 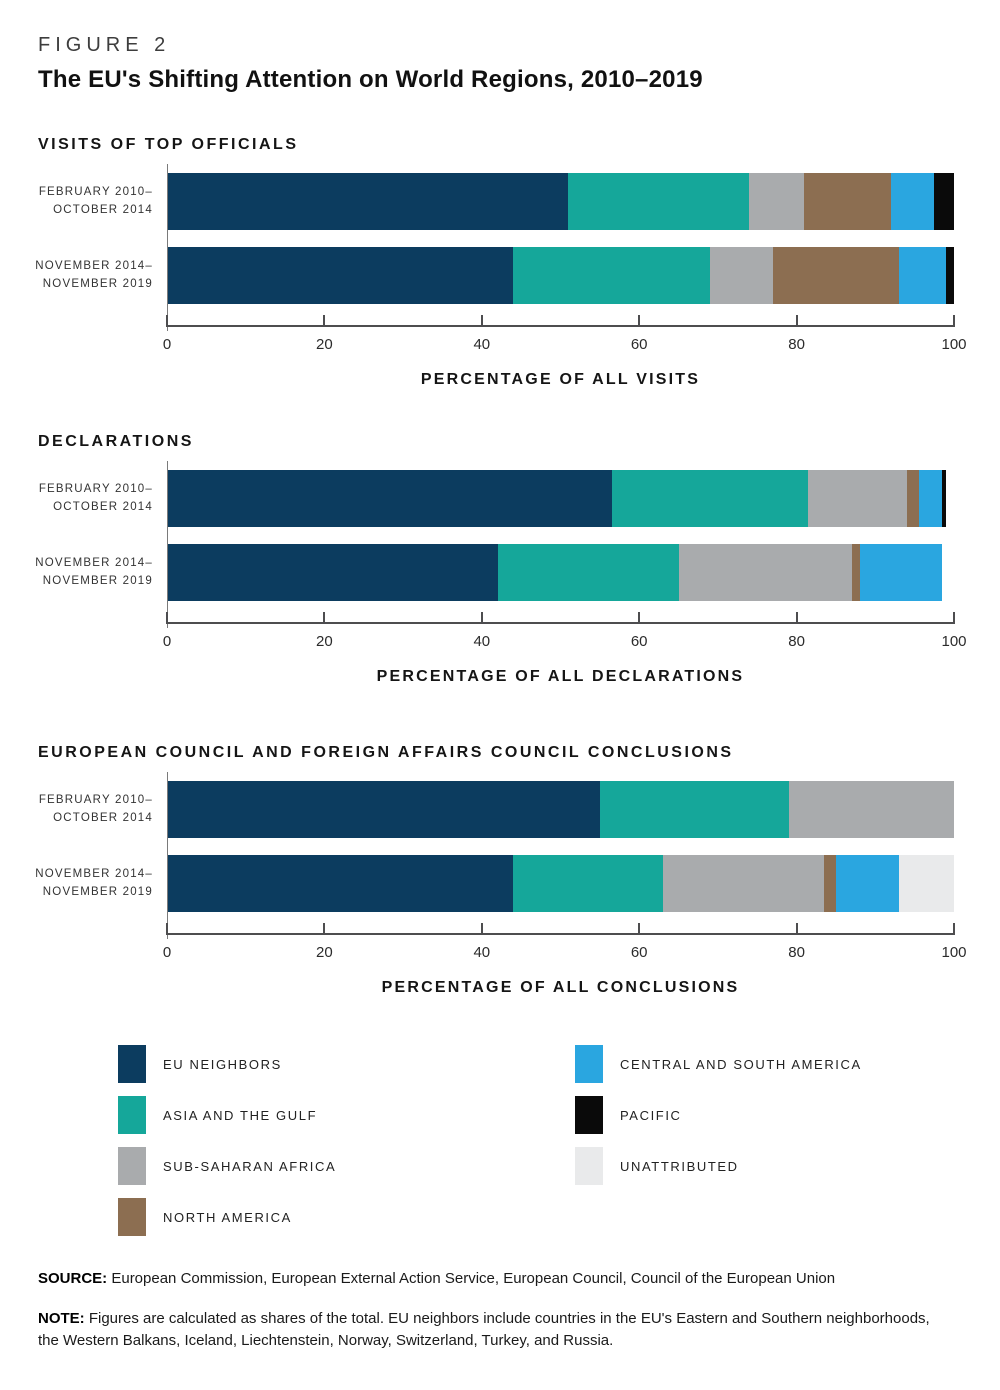 What do you see at coordinates (168, 144) in the screenshot?
I see `chart-title: VISITS OF TOP OFFICIALS` at bounding box center [168, 144].